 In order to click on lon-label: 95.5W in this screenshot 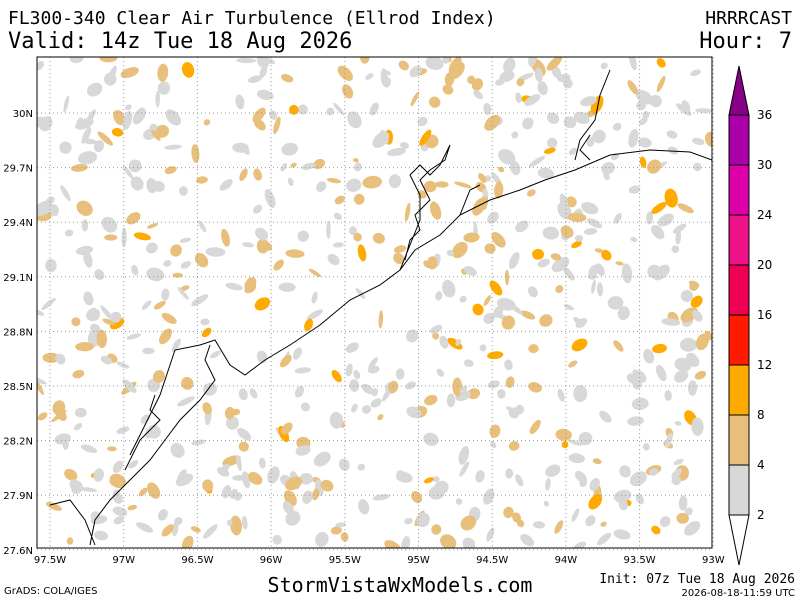, I will do `click(345, 560)`.